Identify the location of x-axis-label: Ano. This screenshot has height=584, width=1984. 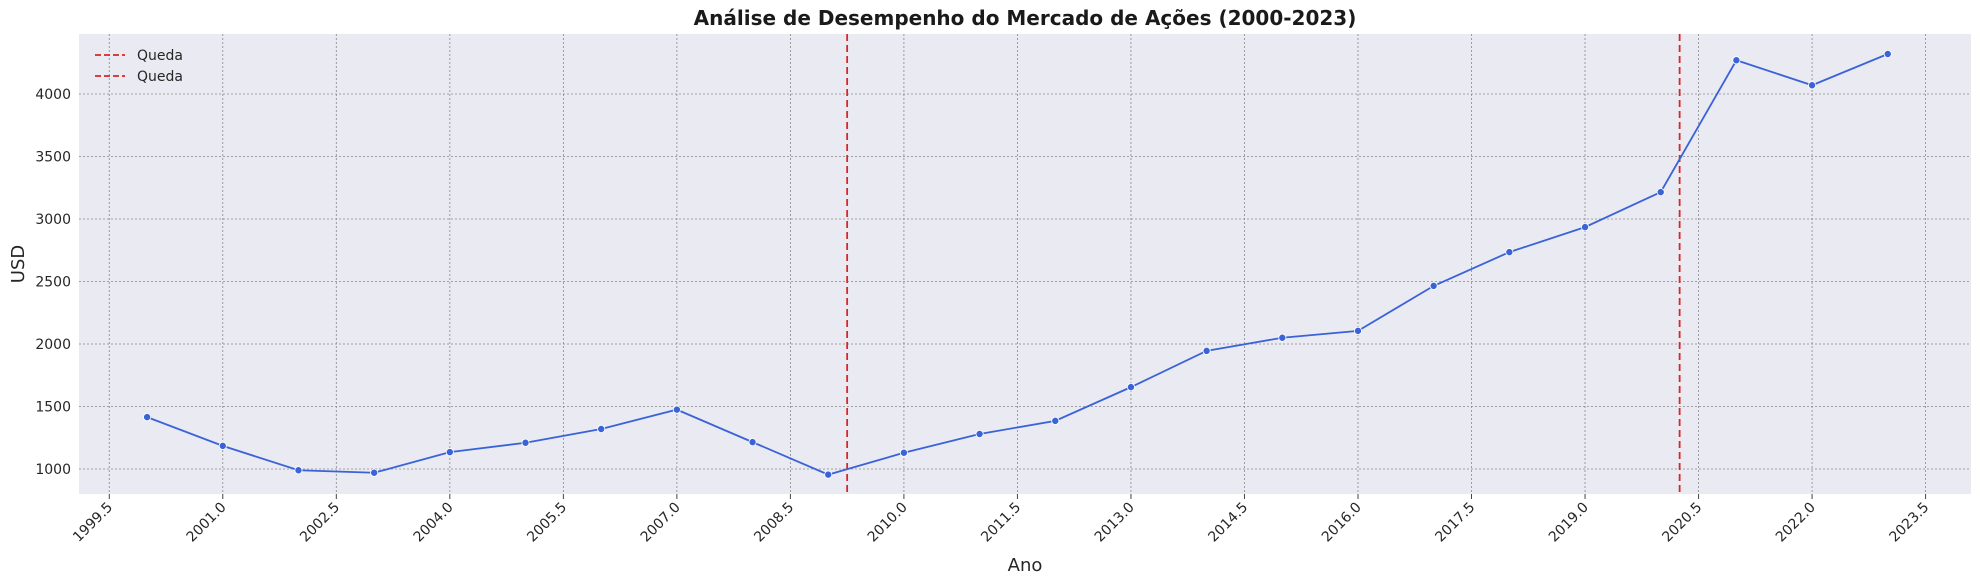
(1025, 565).